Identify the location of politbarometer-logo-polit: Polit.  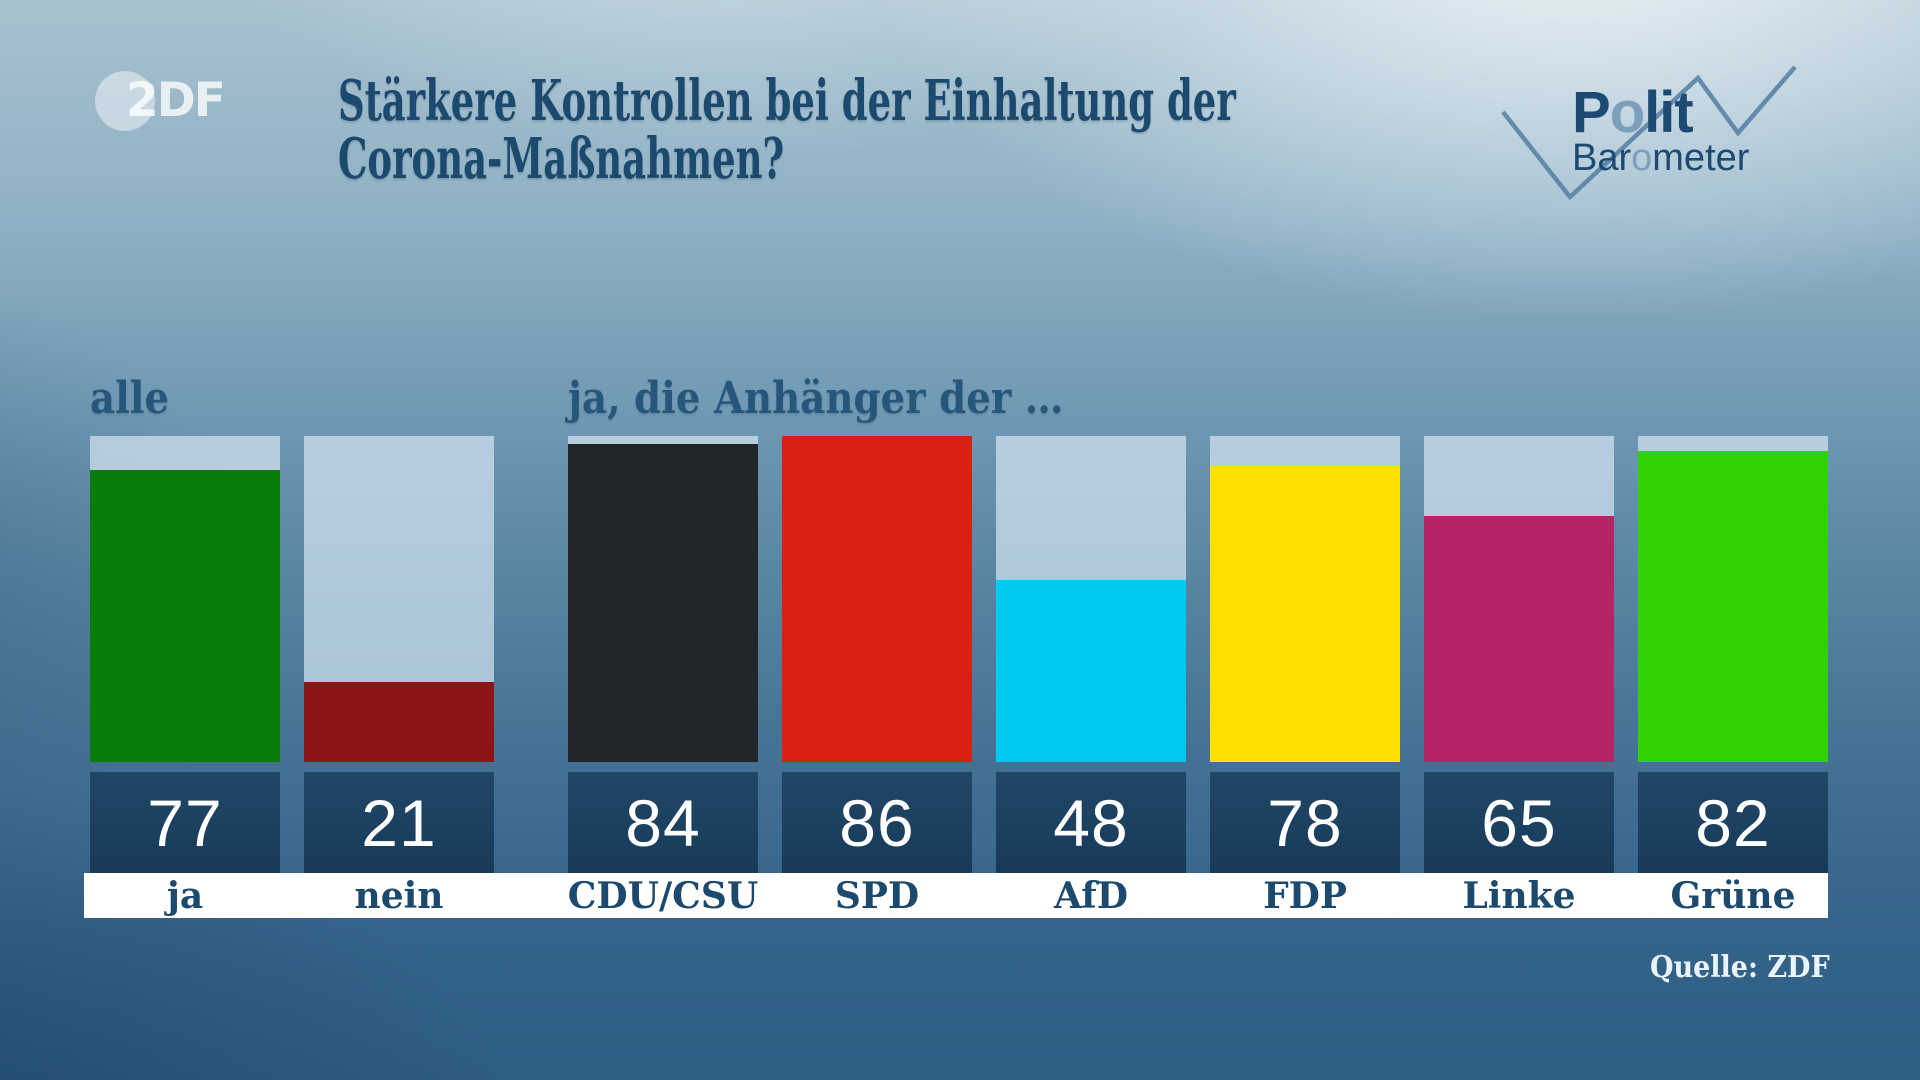
(1633, 113).